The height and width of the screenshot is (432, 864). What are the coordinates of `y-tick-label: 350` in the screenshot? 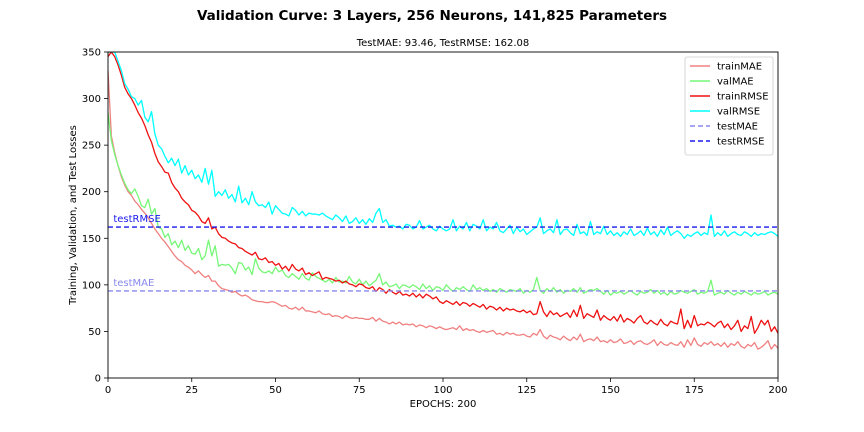 It's located at (91, 53).